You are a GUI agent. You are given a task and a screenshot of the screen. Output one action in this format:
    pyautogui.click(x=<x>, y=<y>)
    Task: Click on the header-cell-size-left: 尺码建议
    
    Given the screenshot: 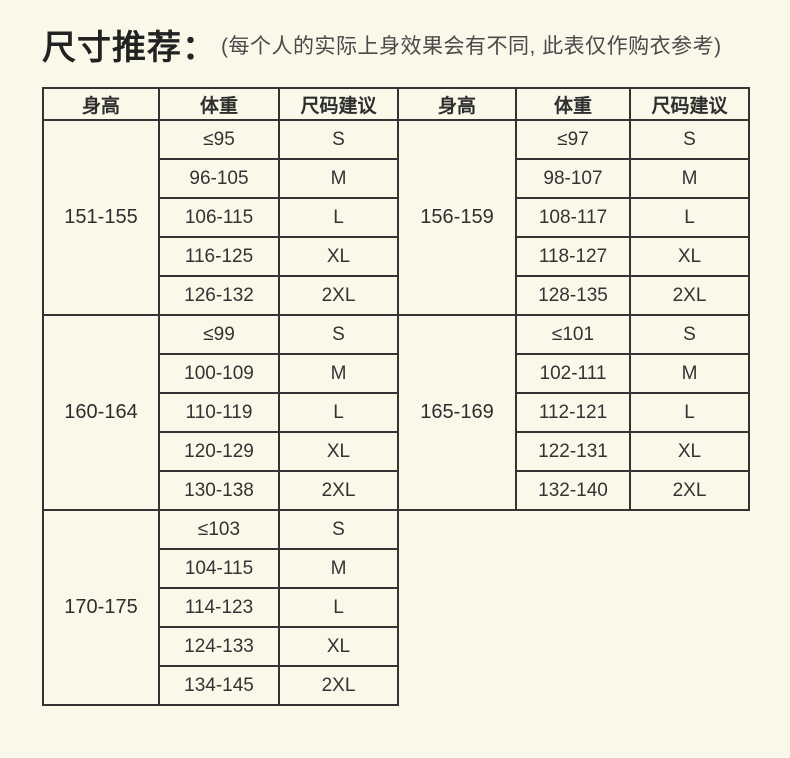 What is the action you would take?
    pyautogui.click(x=338, y=104)
    